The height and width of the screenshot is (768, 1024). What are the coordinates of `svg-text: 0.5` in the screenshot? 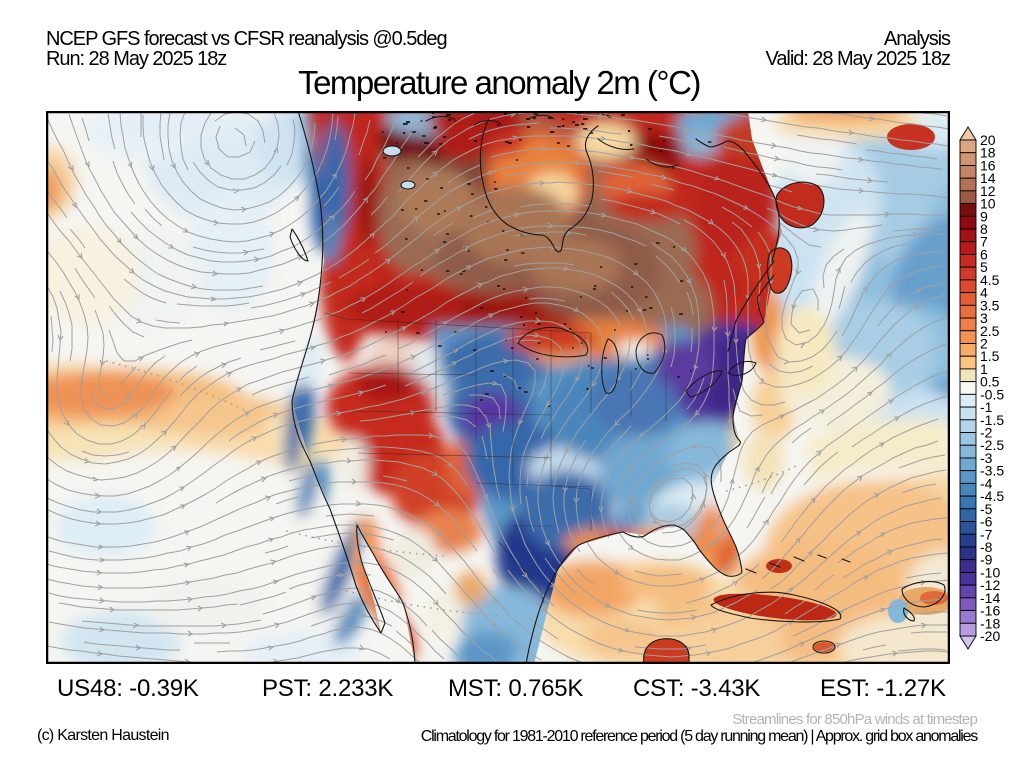 It's located at (990, 382).